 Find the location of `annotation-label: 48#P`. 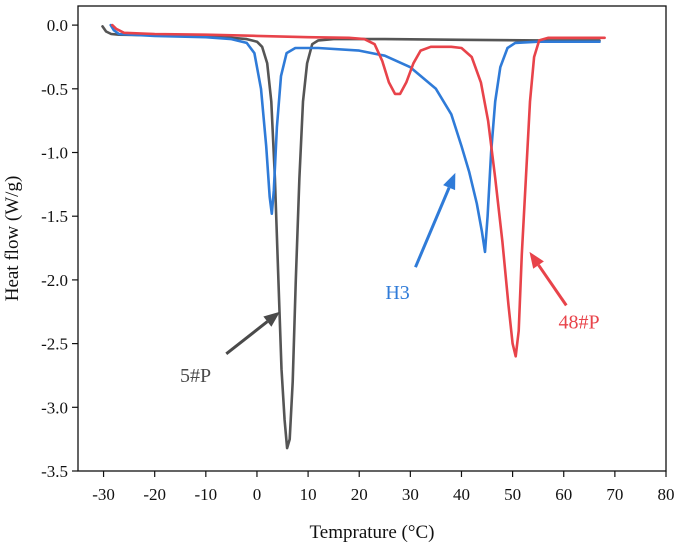

annotation-label: 48#P is located at coordinates (579, 322).